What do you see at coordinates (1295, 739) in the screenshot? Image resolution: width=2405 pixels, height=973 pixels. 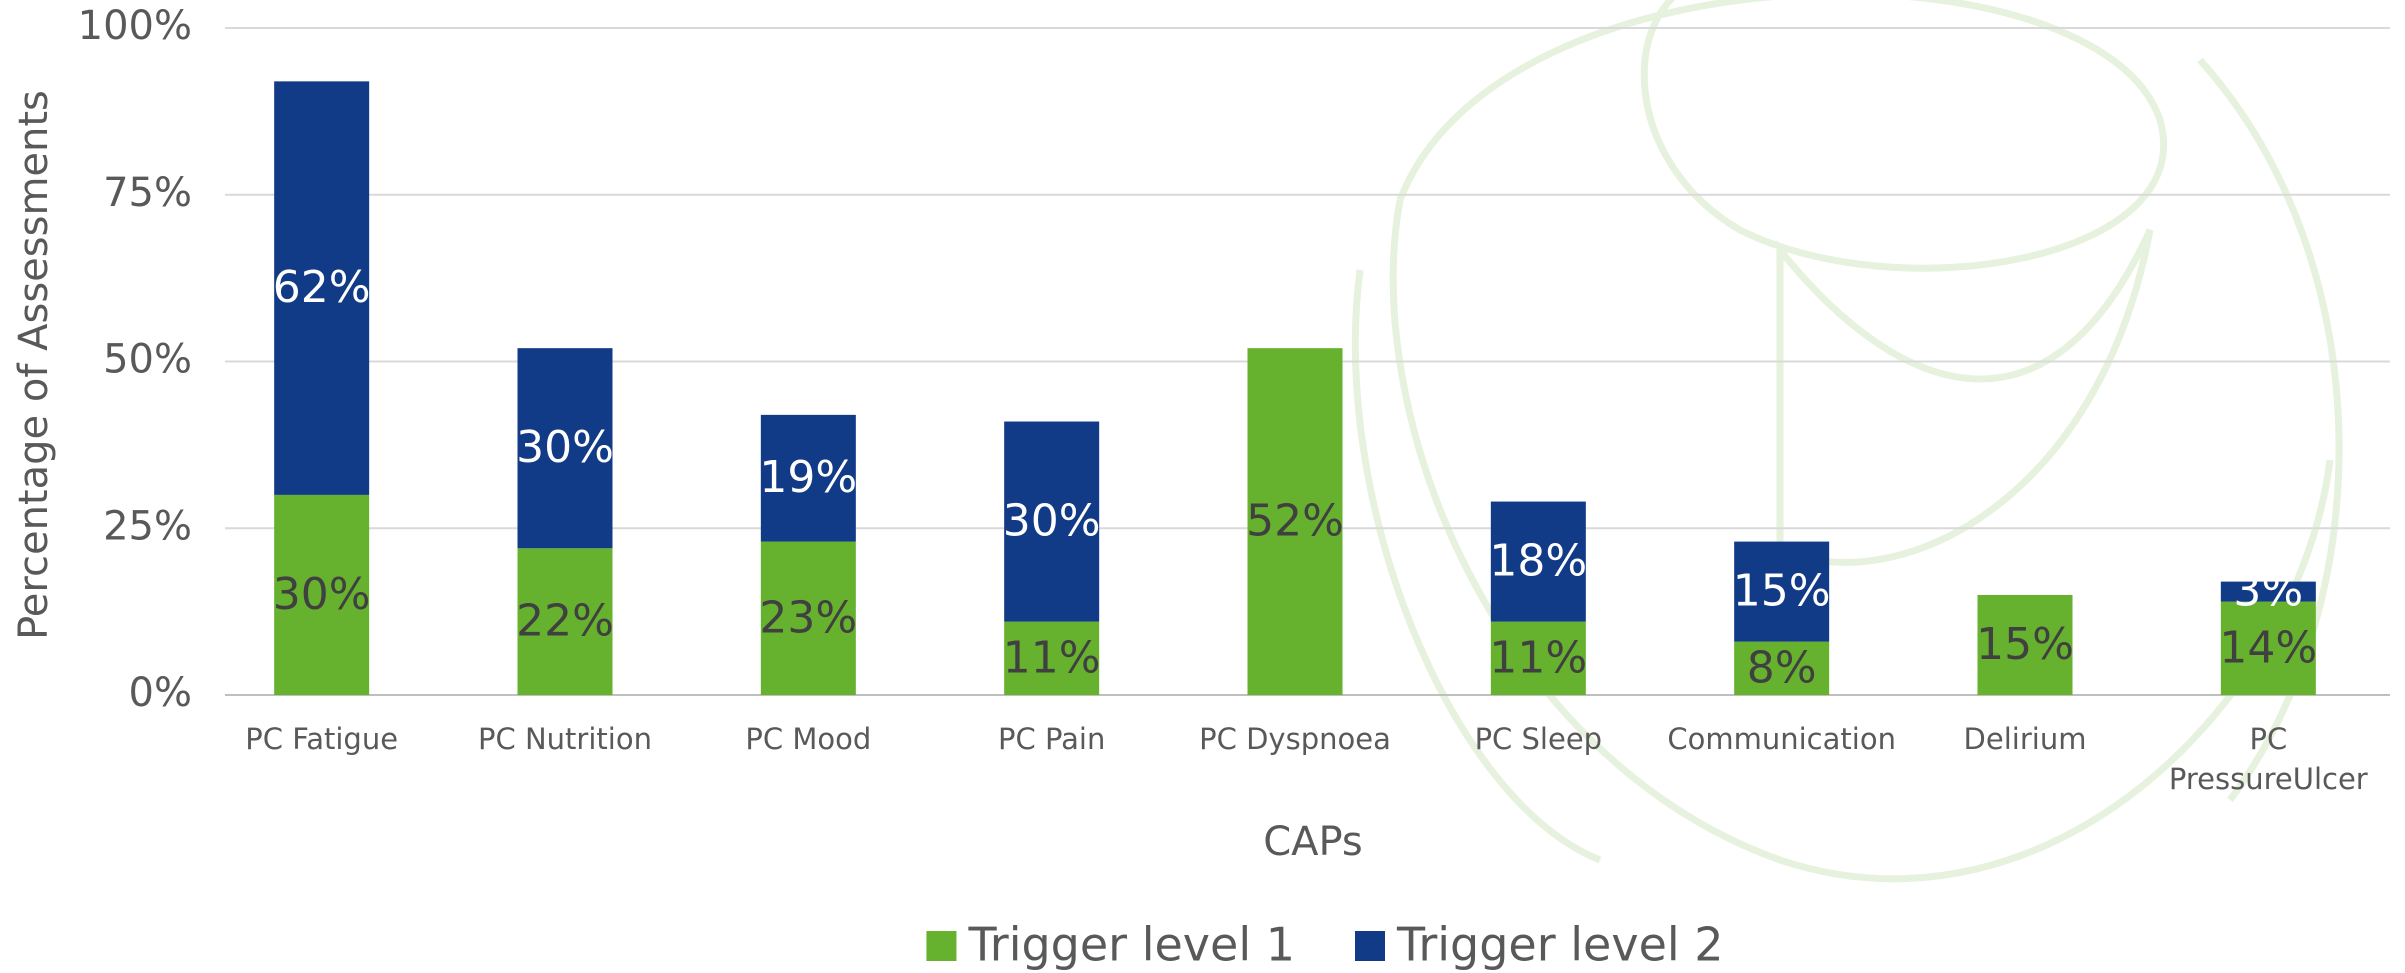 I see `x-tick-label: PC Dyspnoea` at bounding box center [1295, 739].